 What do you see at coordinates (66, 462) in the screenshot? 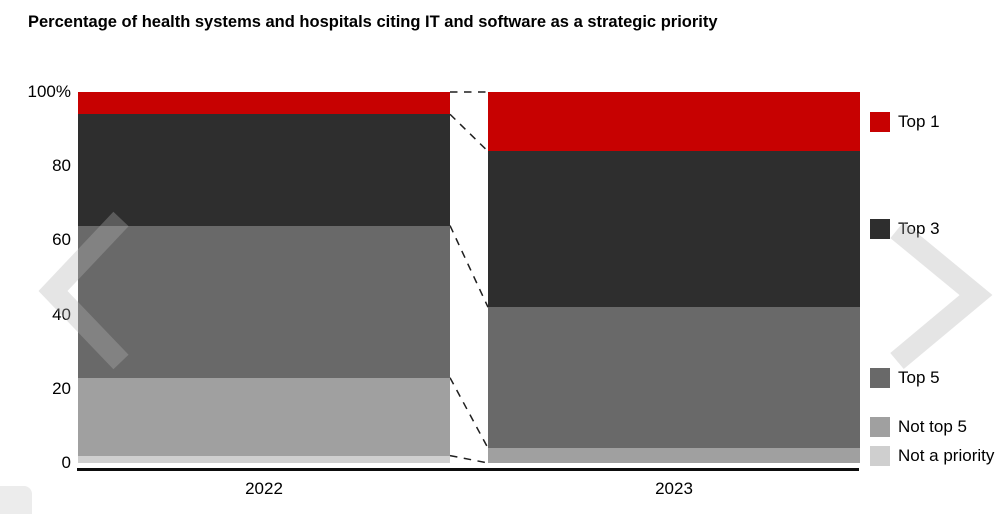
I see `y-tick-0: 0` at bounding box center [66, 462].